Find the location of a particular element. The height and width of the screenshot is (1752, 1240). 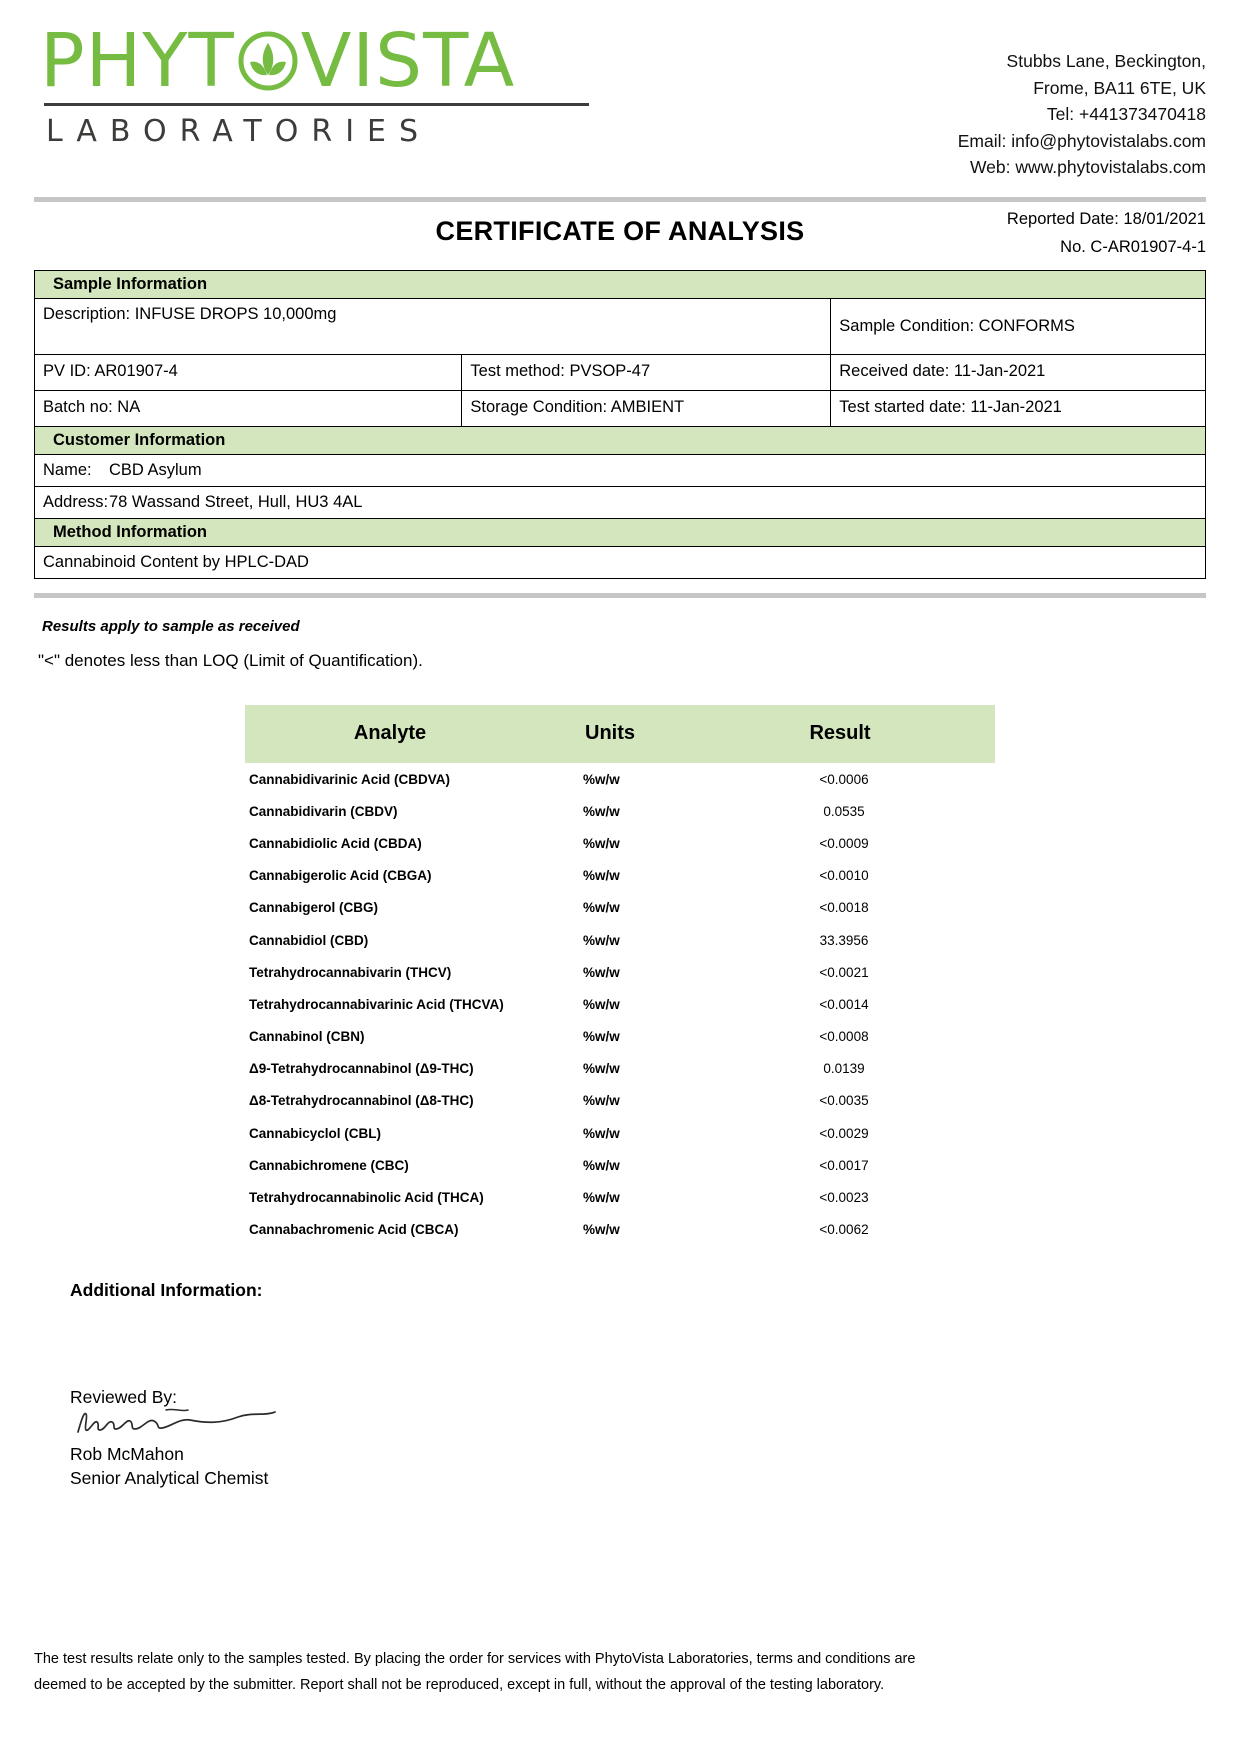

method-information-label: Method Information is located at coordinates (620, 532).